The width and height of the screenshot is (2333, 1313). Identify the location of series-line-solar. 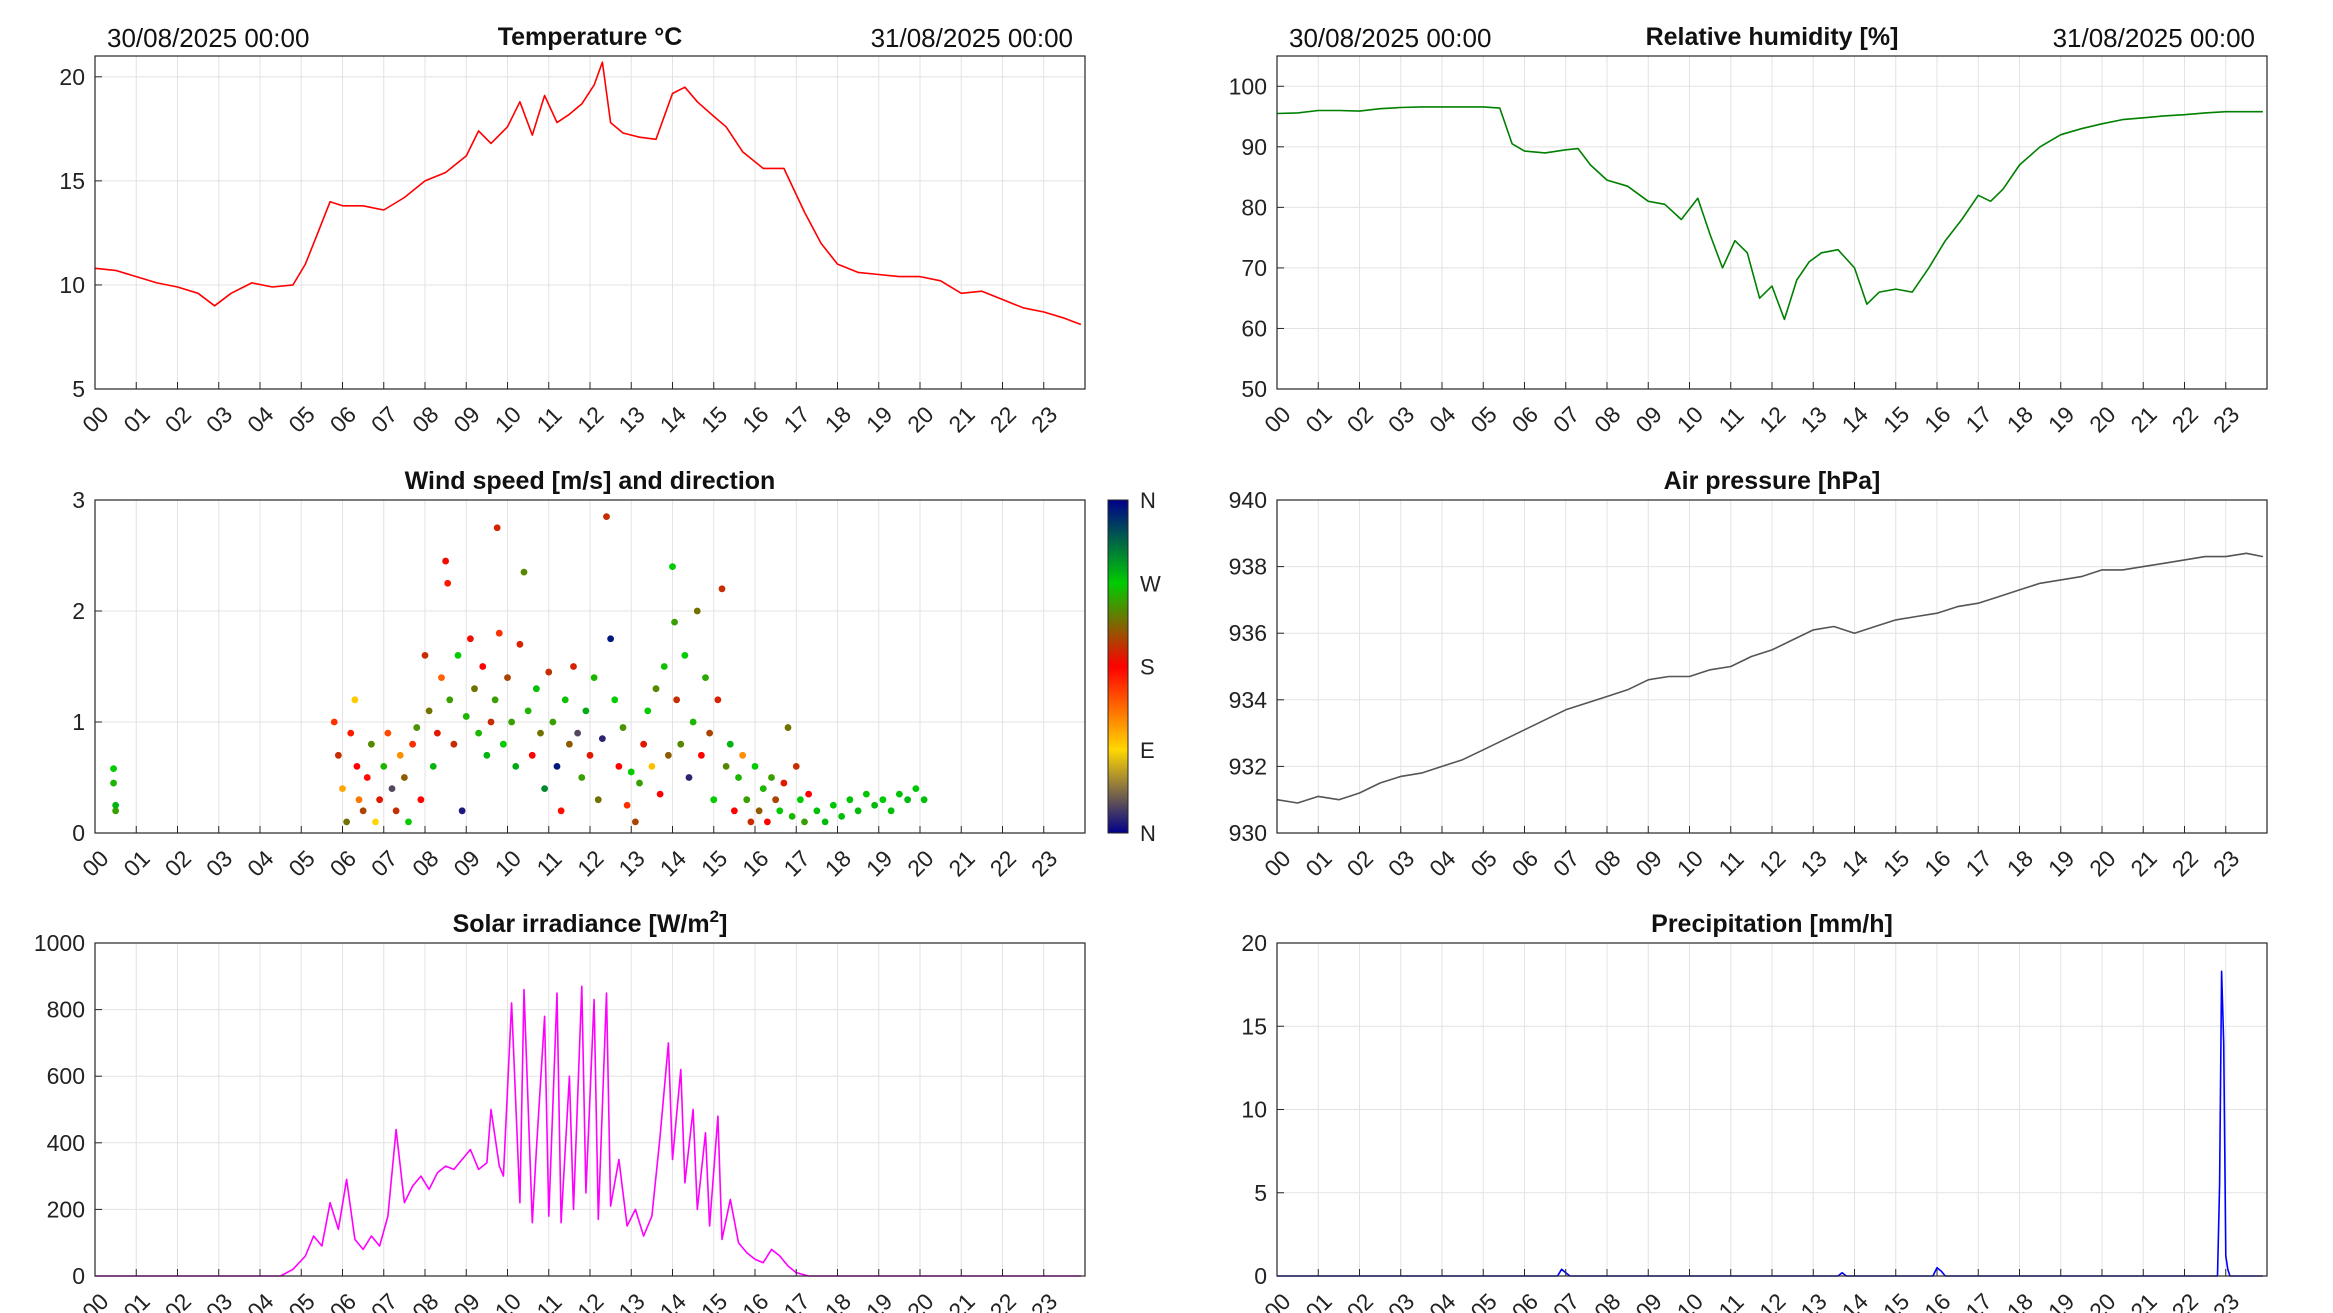
(588, 1131).